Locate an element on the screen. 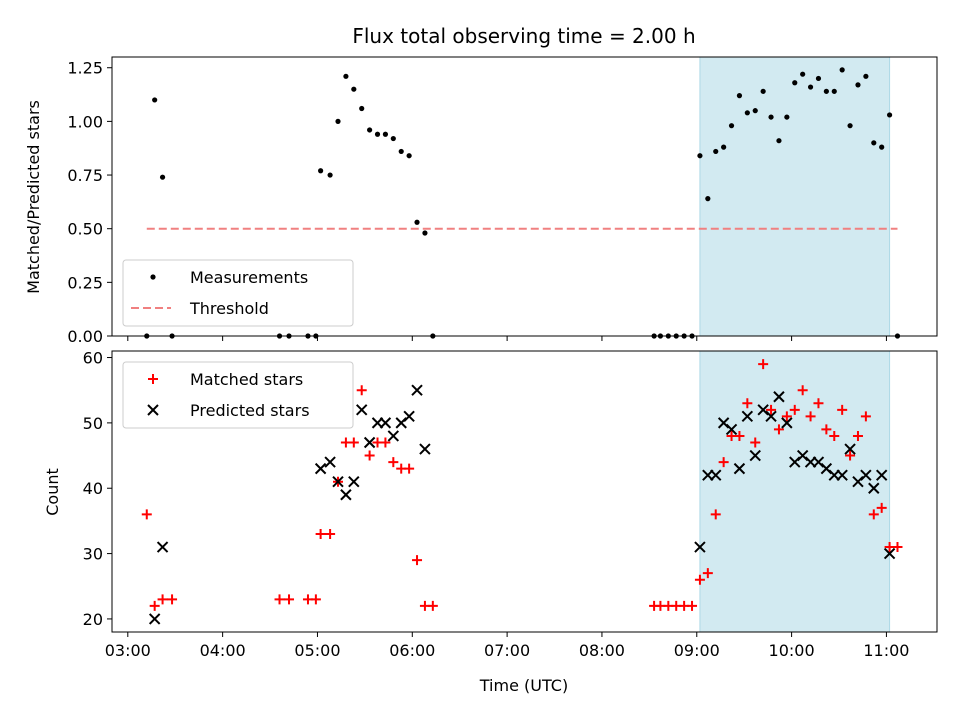 The height and width of the screenshot is (720, 960). bottom-legend: Matched stars Predicted stars is located at coordinates (238, 395).